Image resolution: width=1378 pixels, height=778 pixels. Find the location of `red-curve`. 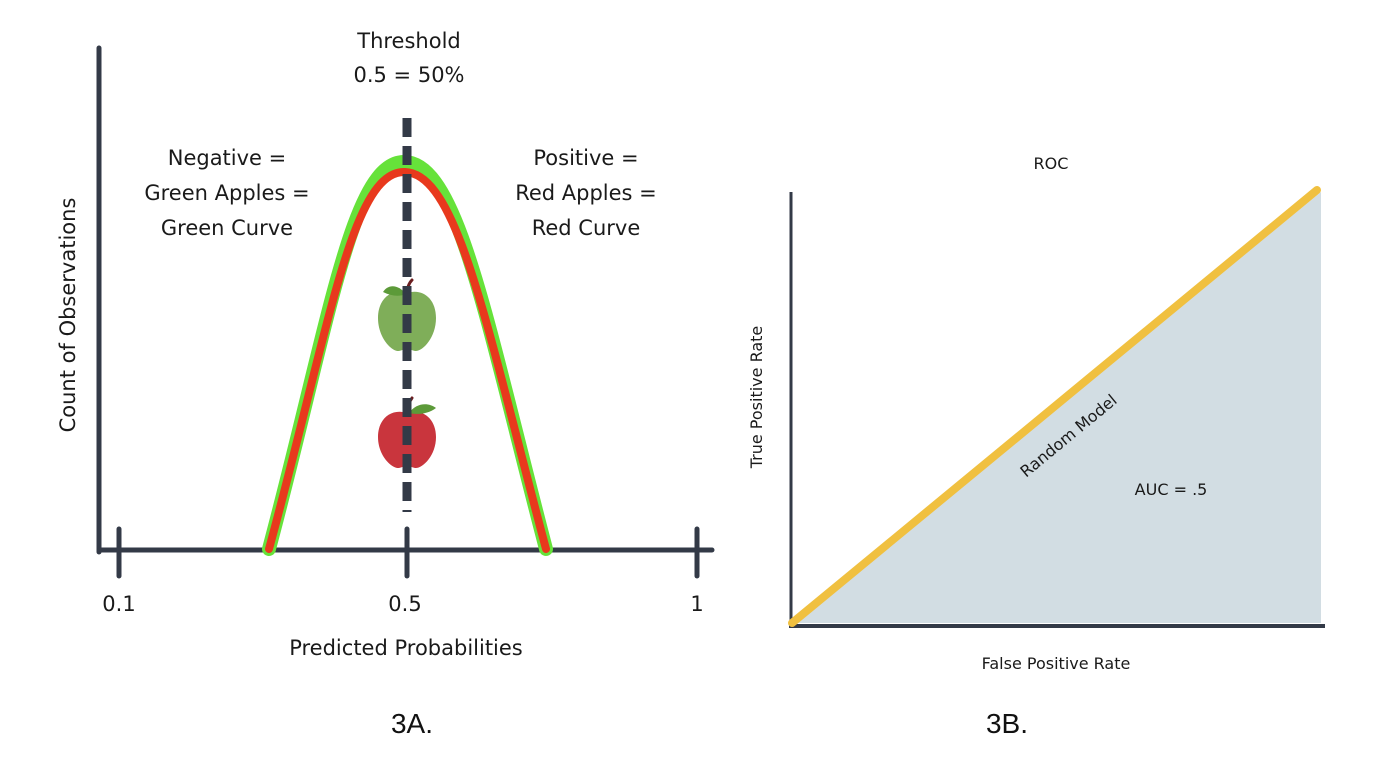

red-curve is located at coordinates (407, 360).